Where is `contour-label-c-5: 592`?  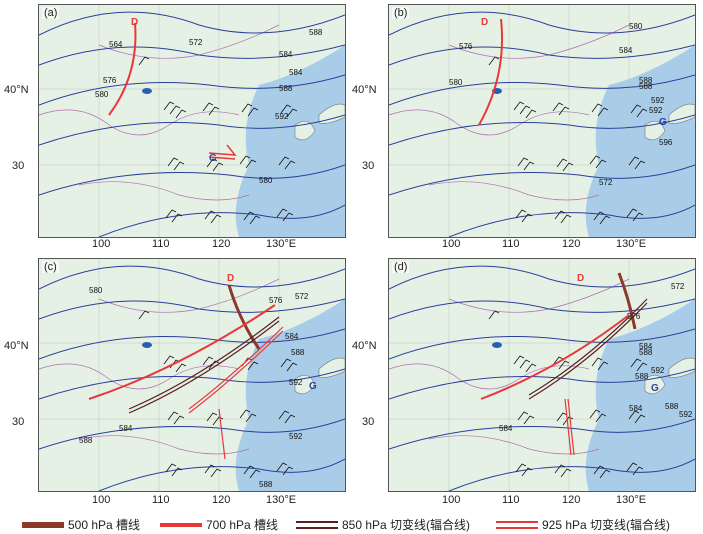 contour-label-c-5: 592 is located at coordinates (296, 382).